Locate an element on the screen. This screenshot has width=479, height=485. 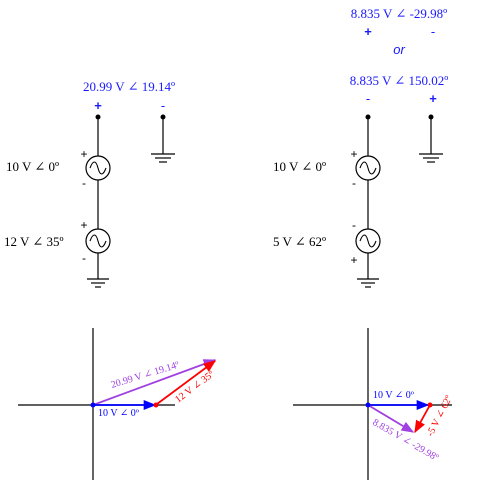
or-label: or is located at coordinates (399, 49).